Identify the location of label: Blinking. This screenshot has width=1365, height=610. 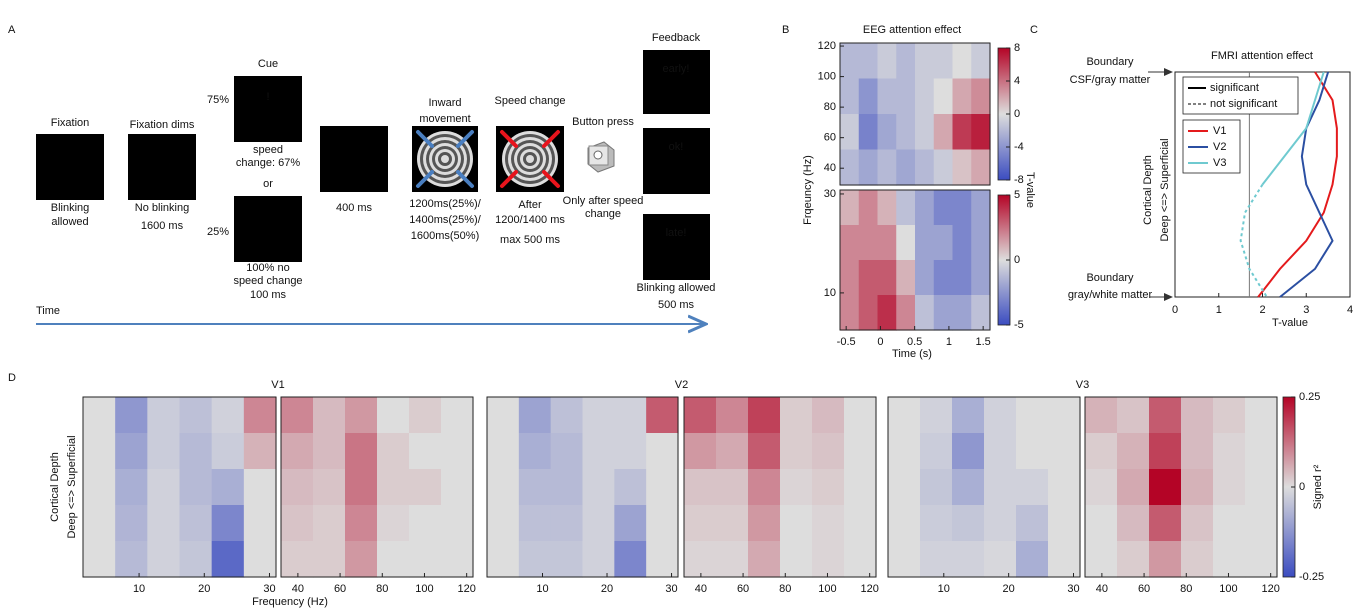
(70, 208).